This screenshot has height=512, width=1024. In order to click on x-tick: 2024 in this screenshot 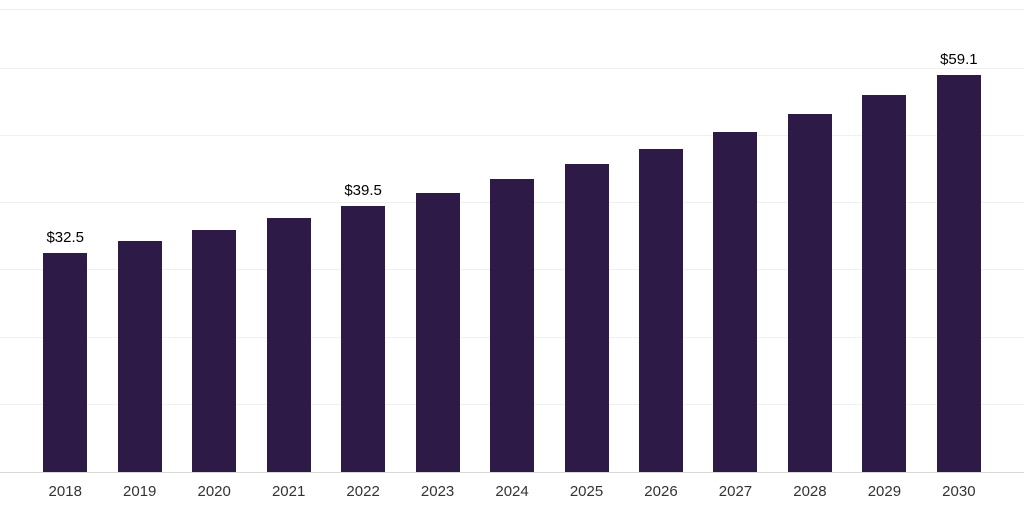, I will do `click(512, 491)`.